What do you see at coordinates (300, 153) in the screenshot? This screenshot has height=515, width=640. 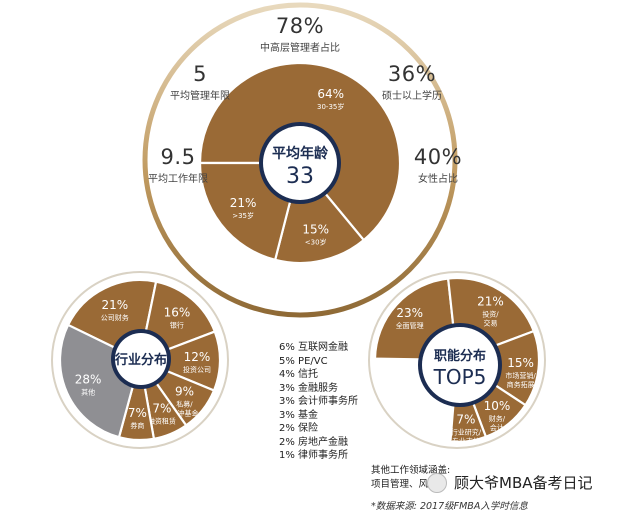 I see `age-title: 平均年龄` at bounding box center [300, 153].